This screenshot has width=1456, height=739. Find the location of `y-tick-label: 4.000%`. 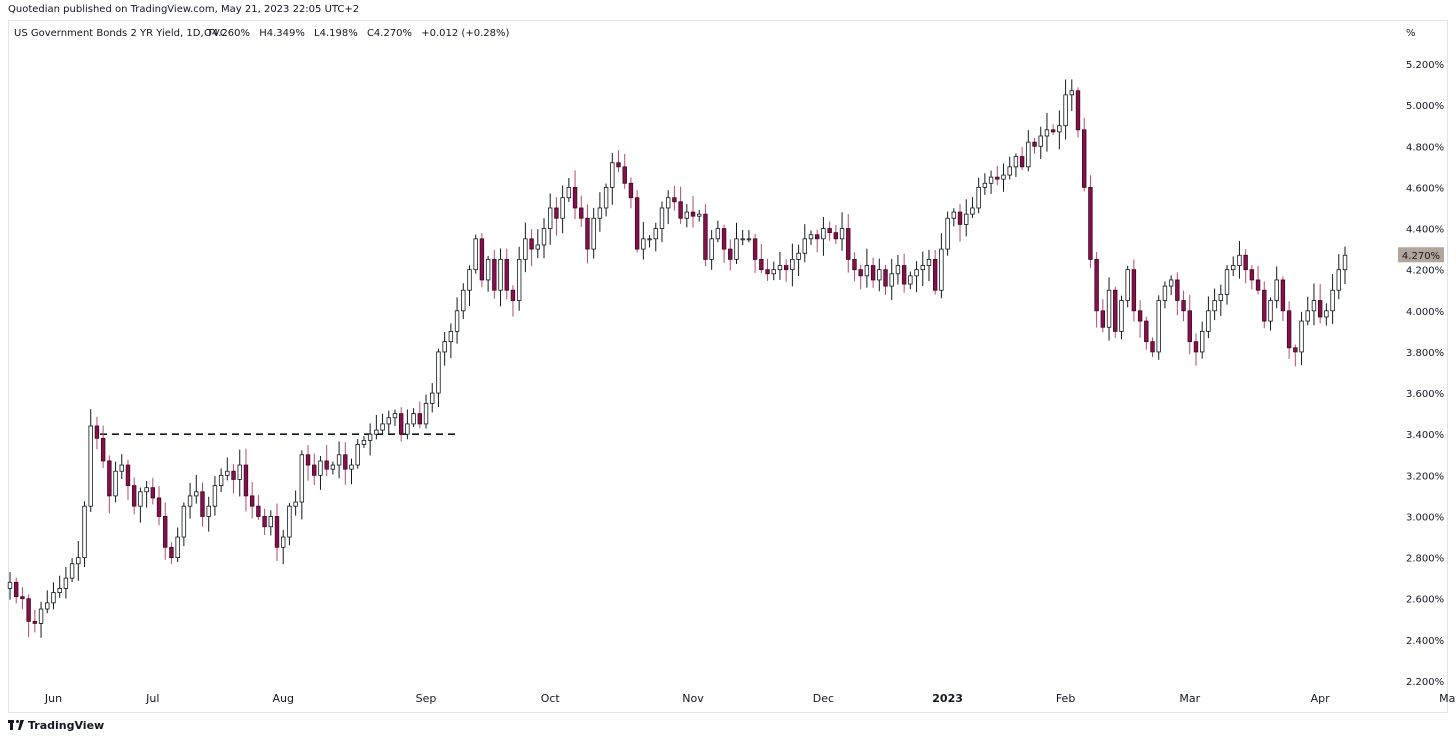

y-tick-label: 4.000% is located at coordinates (1425, 312).